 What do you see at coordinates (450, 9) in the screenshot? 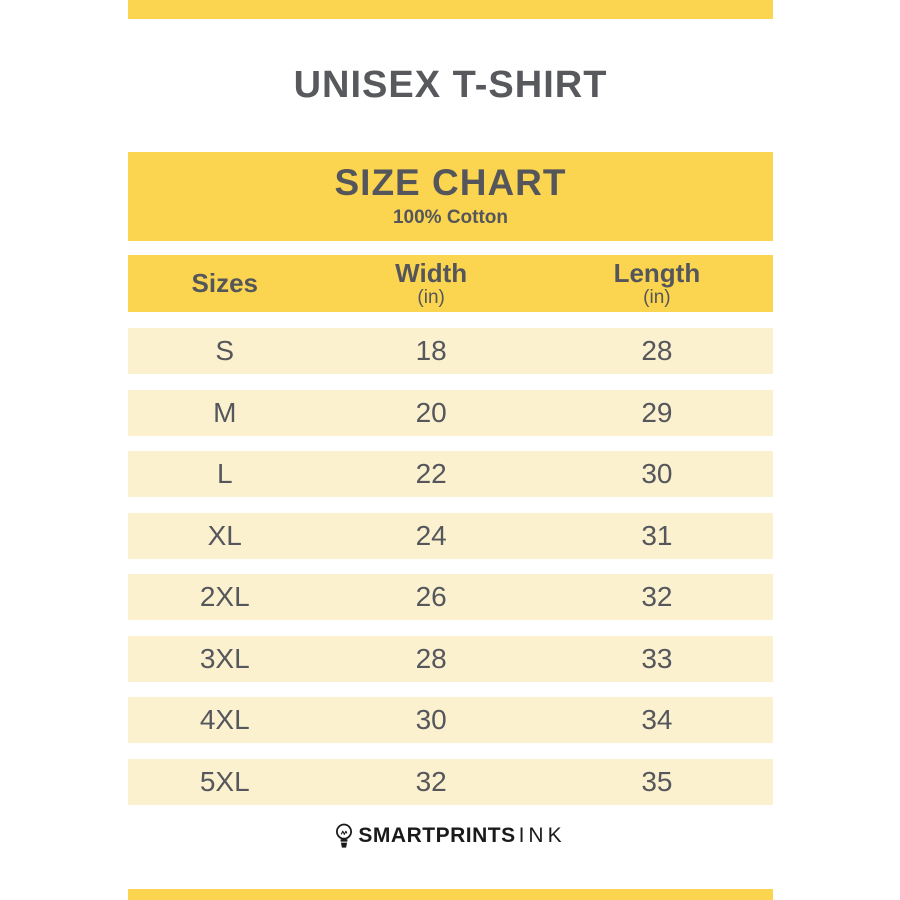
I see `top-accent-bar` at bounding box center [450, 9].